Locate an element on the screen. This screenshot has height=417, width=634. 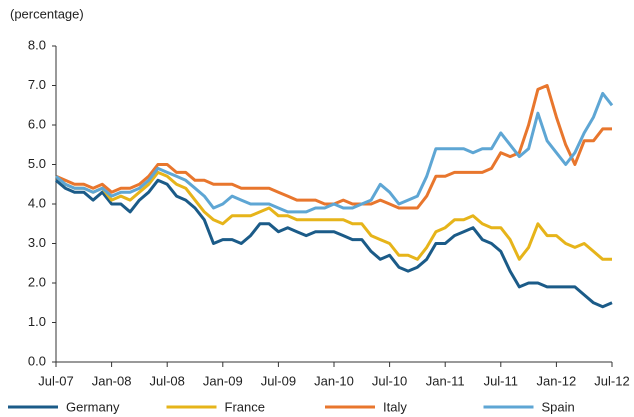
x-tick-label: Jul-12 is located at coordinates (611, 380).